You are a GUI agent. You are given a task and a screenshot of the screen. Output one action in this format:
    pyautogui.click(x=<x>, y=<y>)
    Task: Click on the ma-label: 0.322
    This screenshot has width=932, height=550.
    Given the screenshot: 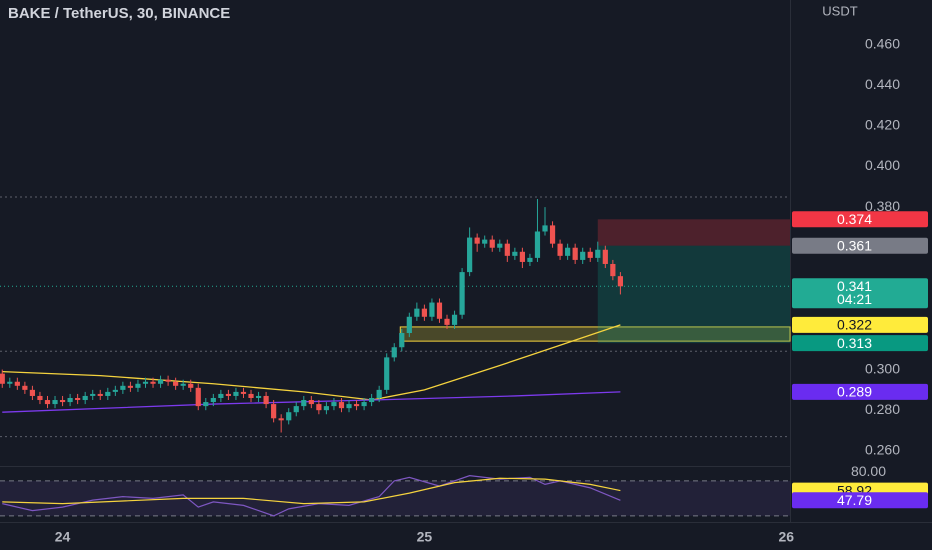 What is the action you would take?
    pyautogui.click(x=854, y=325)
    